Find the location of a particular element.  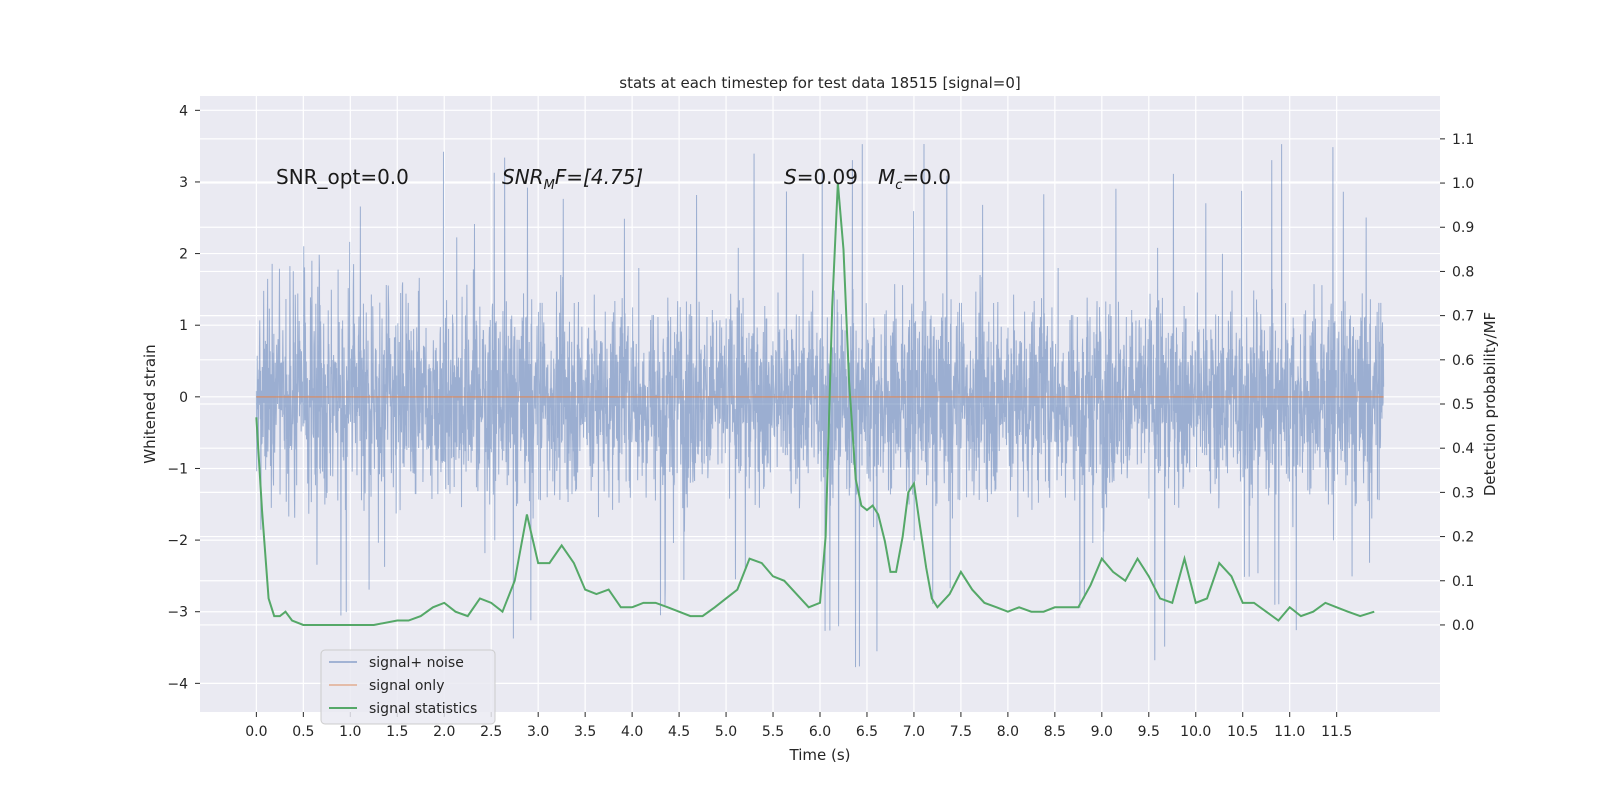

legend-label-signal-noise: signal+ noise is located at coordinates (416, 663).